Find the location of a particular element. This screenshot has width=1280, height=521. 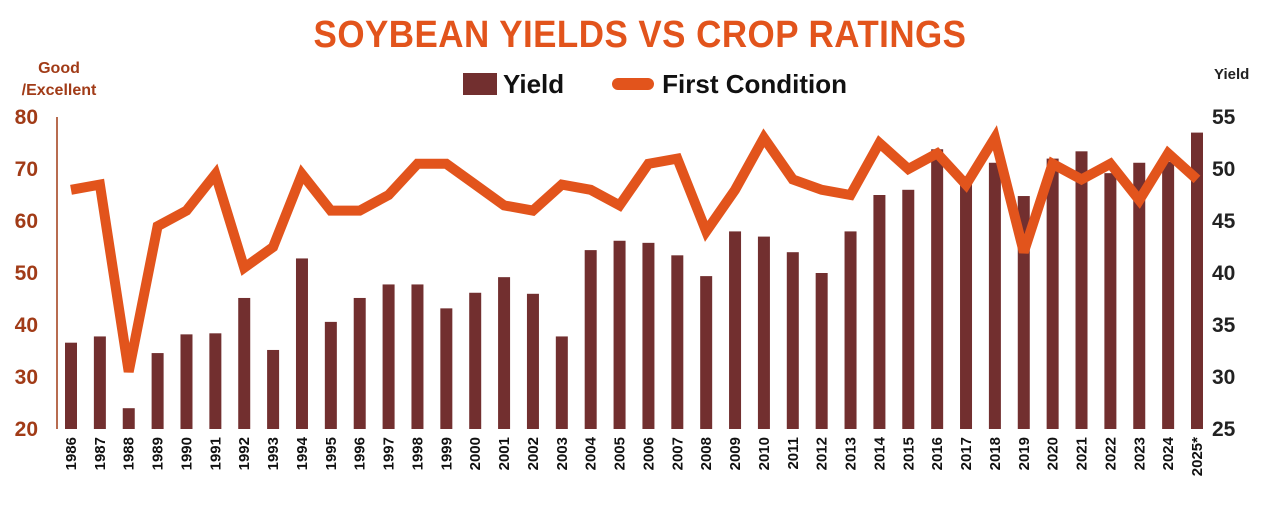

right-tick-label: 35 is located at coordinates (1224, 325).